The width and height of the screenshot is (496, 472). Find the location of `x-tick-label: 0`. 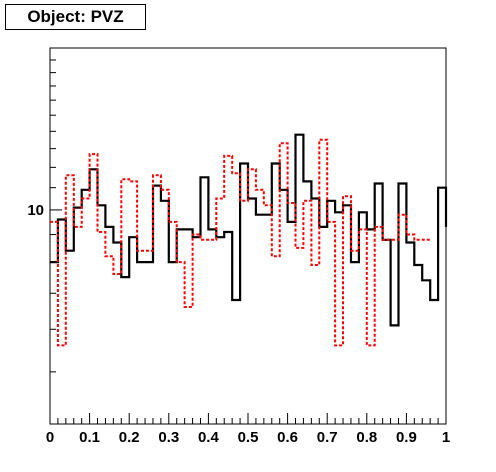

x-tick-label: 0 is located at coordinates (50, 437).